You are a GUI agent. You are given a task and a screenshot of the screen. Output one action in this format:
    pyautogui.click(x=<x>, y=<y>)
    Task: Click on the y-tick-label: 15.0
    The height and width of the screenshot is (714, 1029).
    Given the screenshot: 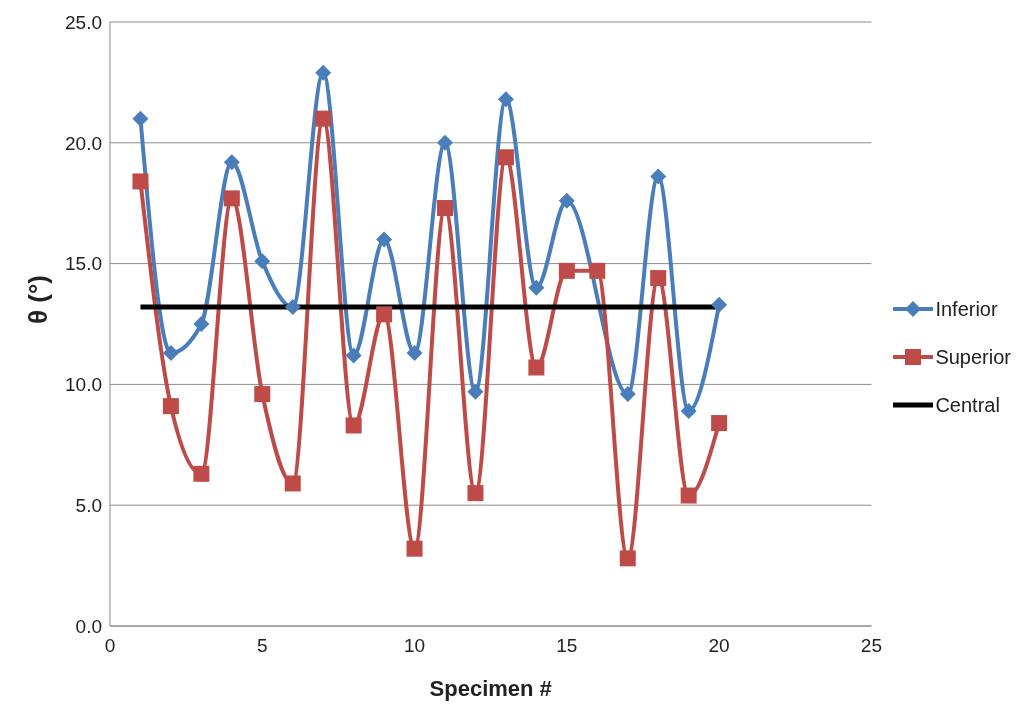 What is the action you would take?
    pyautogui.click(x=83, y=264)
    